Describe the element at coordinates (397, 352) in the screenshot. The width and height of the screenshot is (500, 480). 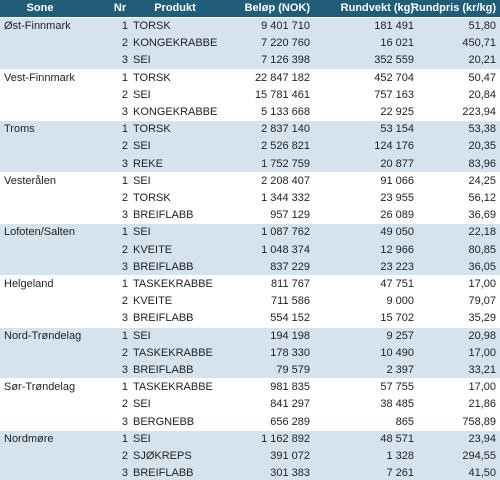
I see `cell: 10 490` at that location.